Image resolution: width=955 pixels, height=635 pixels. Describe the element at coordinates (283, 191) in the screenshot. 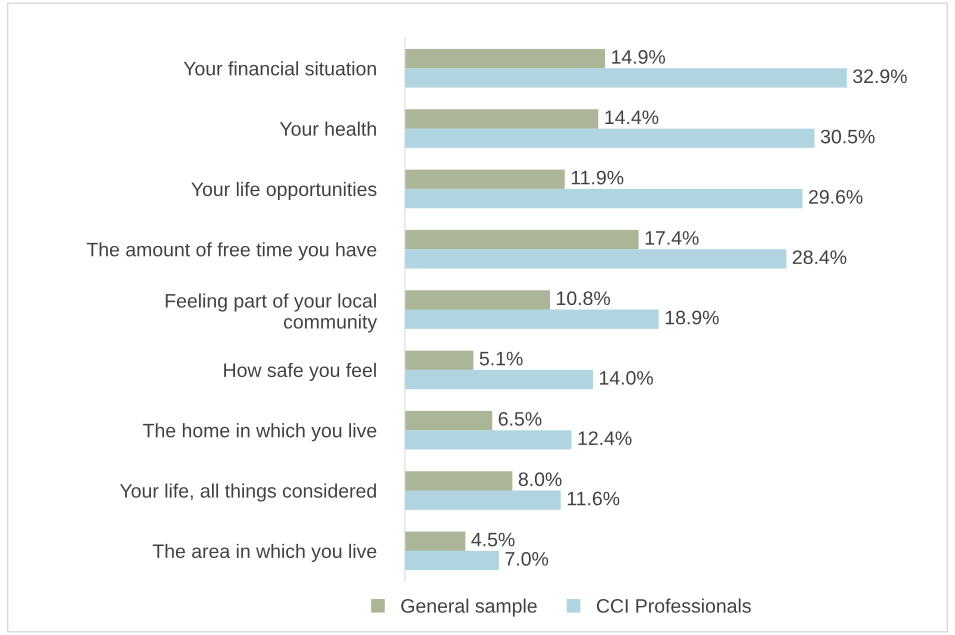

I see `y-tick-label: Your life opportunities` at that location.